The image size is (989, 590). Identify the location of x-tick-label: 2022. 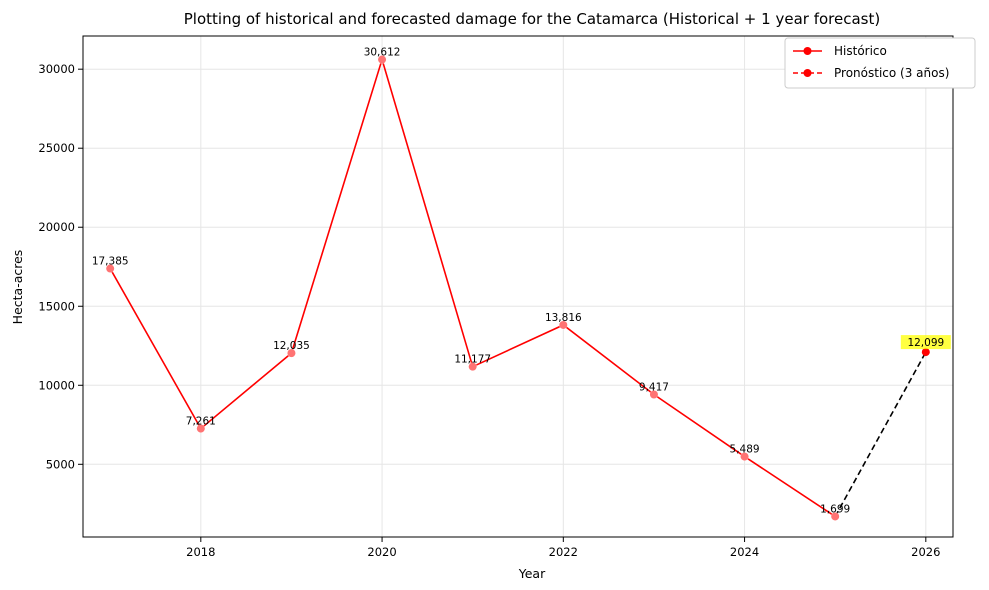
(563, 552).